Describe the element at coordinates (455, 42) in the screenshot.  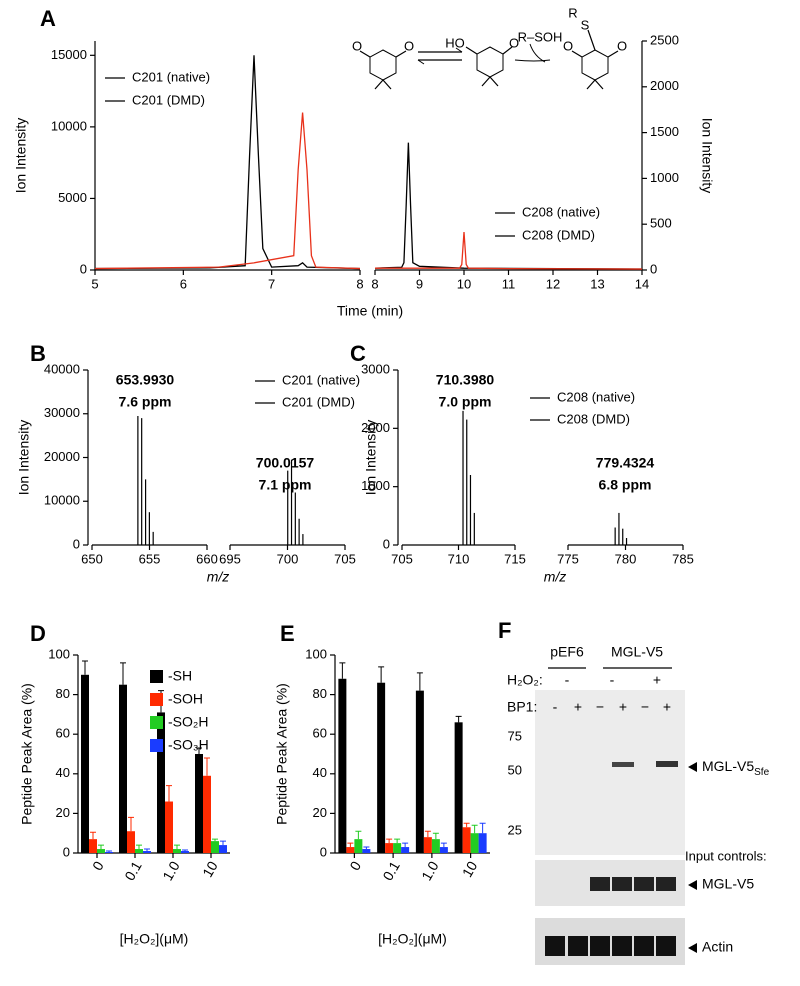
I see `scheme-label: HO` at that location.